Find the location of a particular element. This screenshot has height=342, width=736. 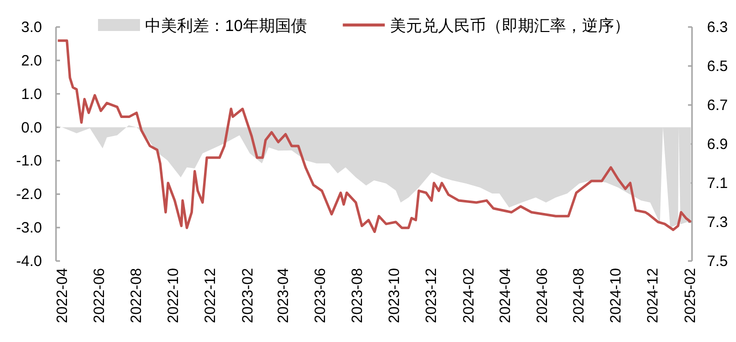

y-tick-label: -2.0 is located at coordinates (29, 195).